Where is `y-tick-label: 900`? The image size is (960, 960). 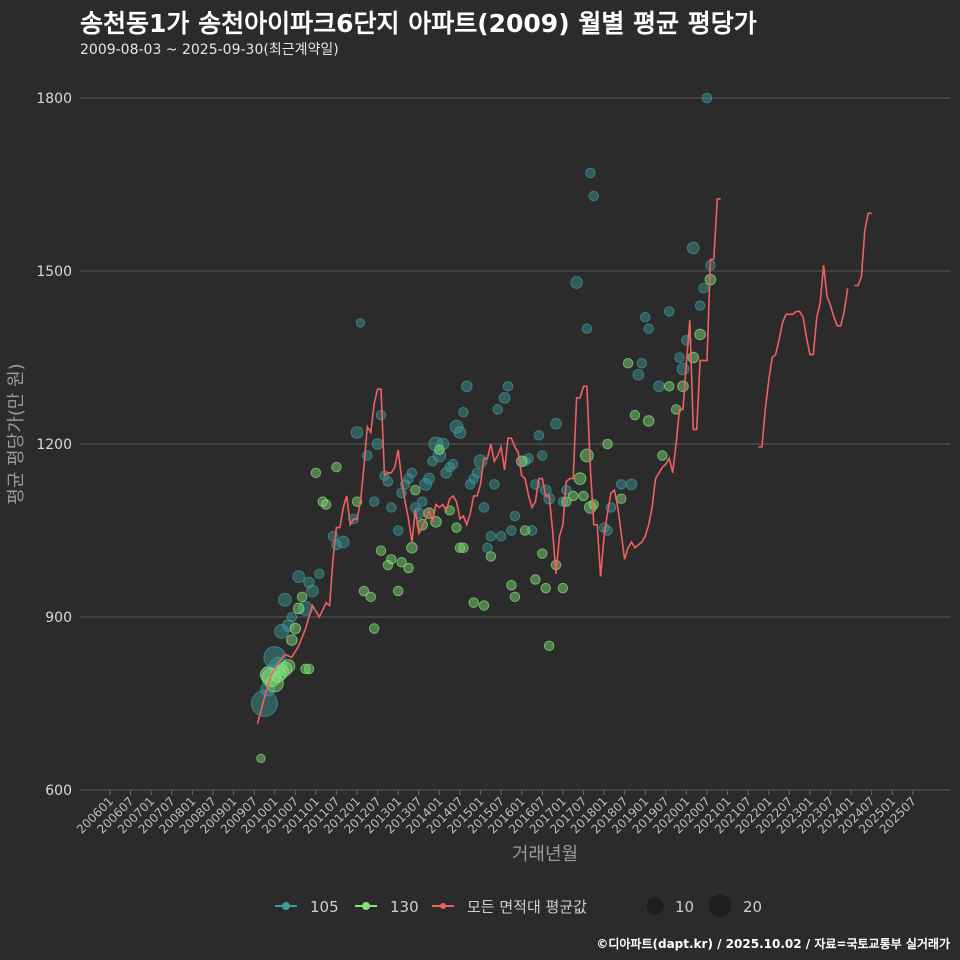
y-tick-label: 900 is located at coordinates (58, 618).